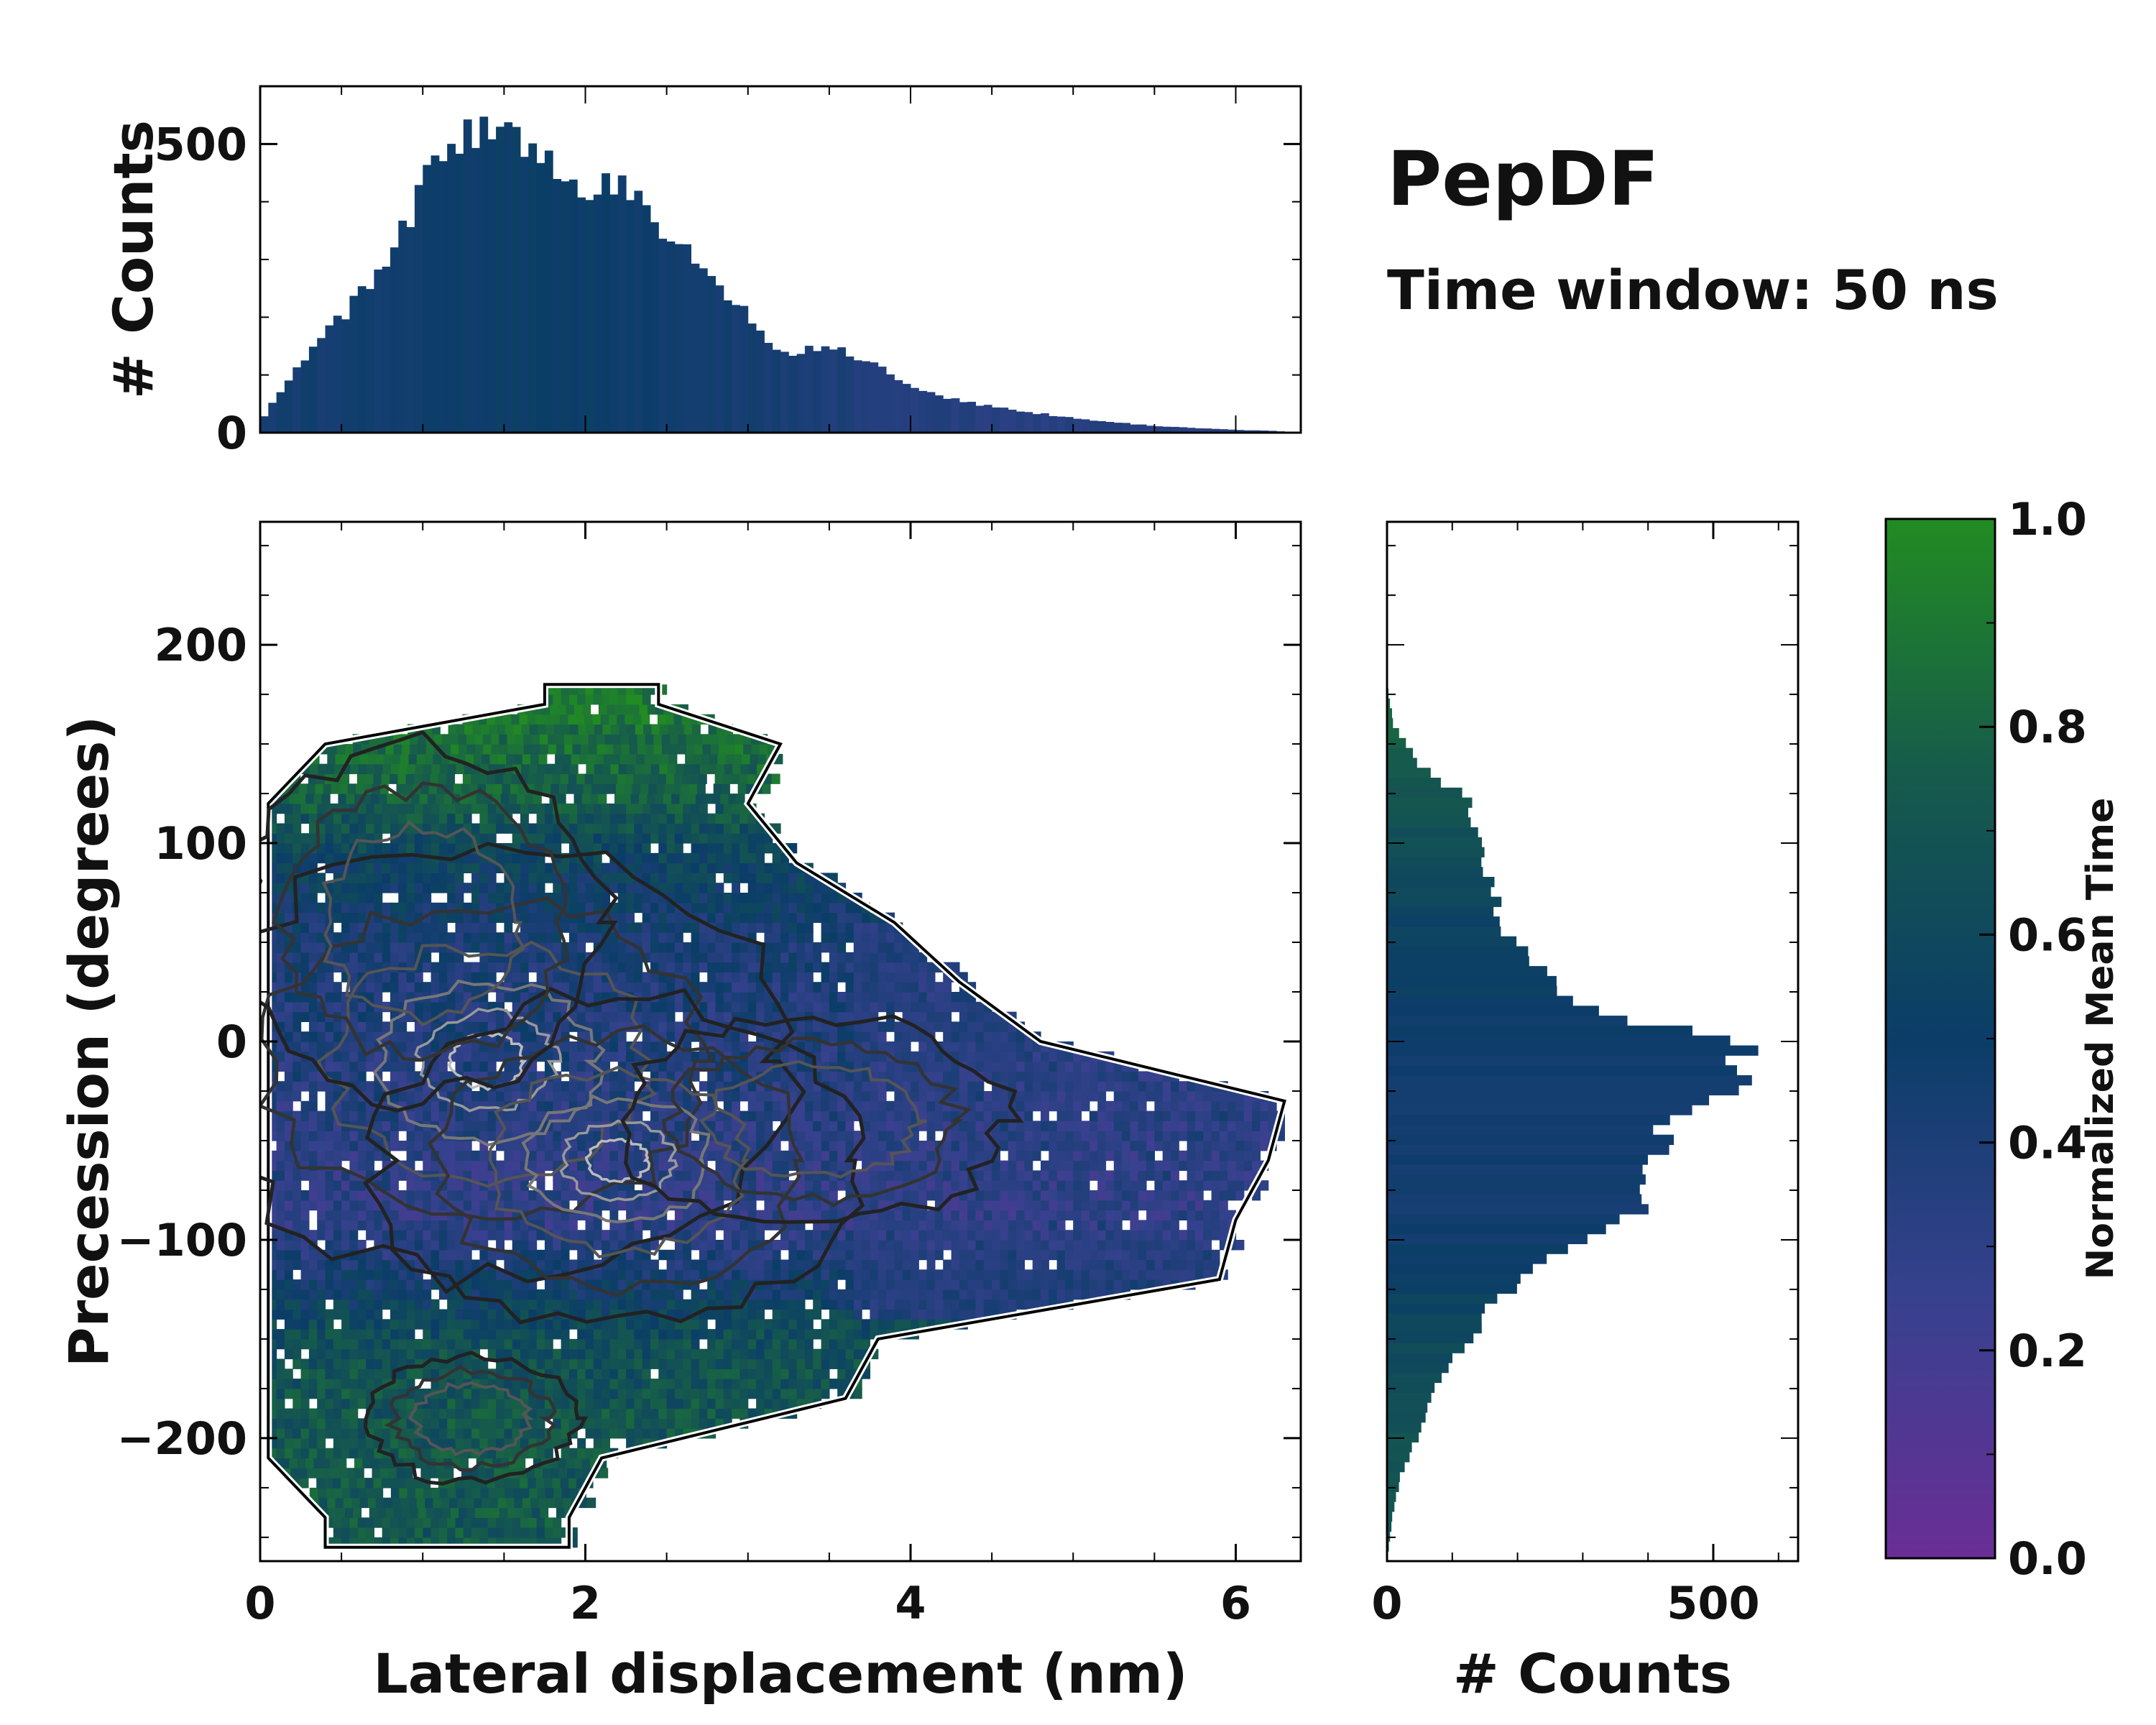  Describe the element at coordinates (663, 336) in the screenshot. I see `top-histogram-bar` at that location.